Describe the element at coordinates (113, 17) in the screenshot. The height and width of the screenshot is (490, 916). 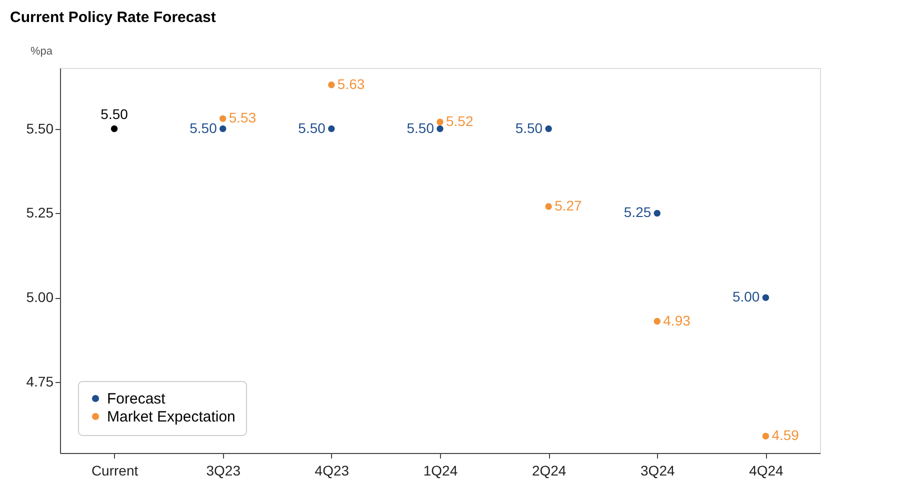
I see `chart-title: Current Policy Rate Forecast` at that location.